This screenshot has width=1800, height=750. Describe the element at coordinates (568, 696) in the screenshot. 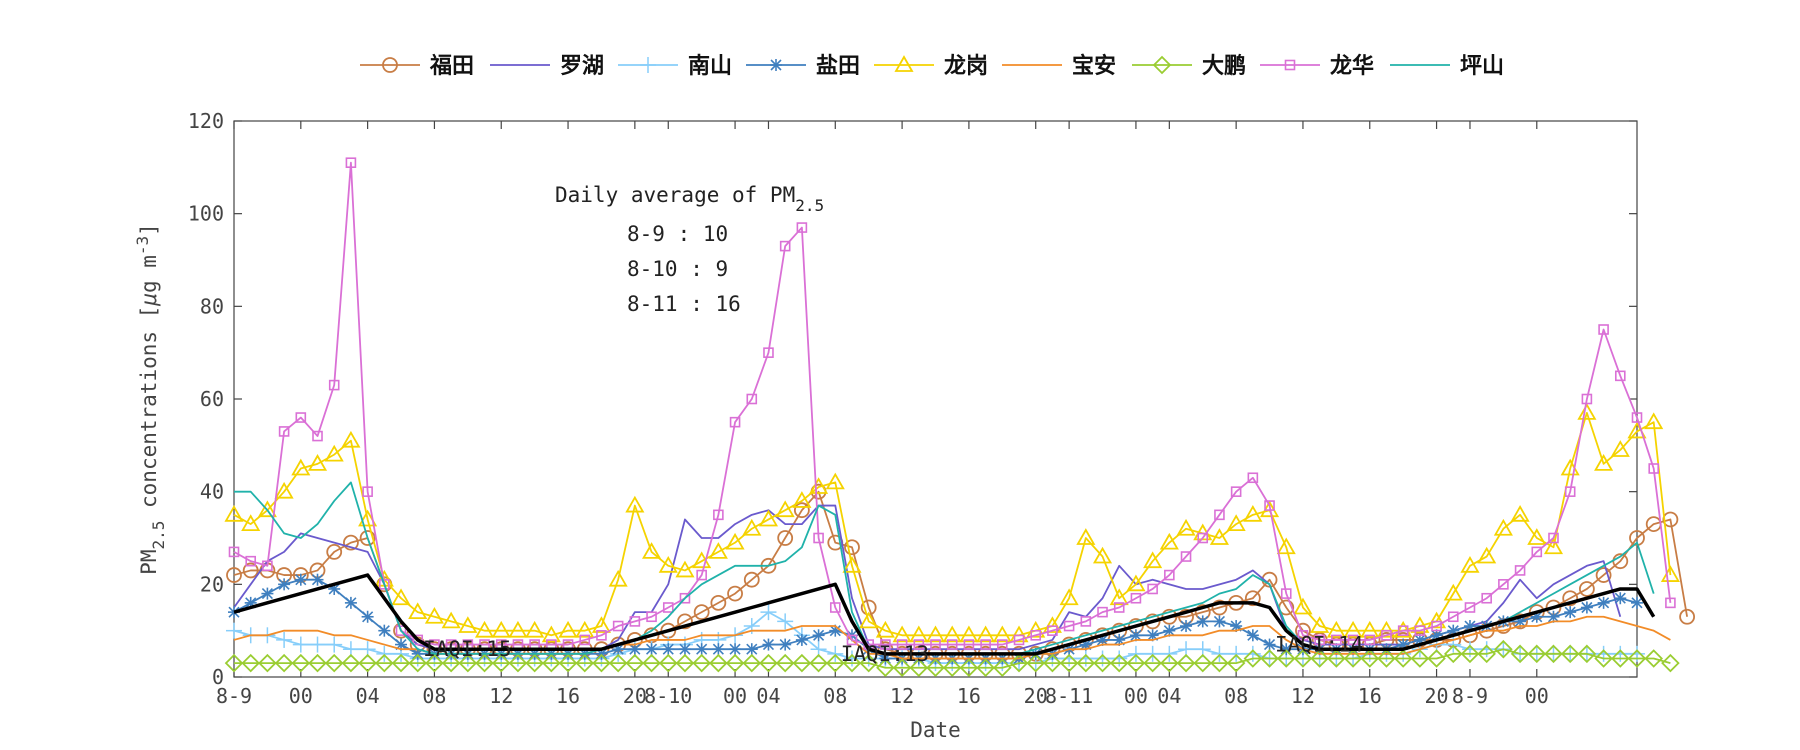

I see `x-tick-label: 16` at that location.